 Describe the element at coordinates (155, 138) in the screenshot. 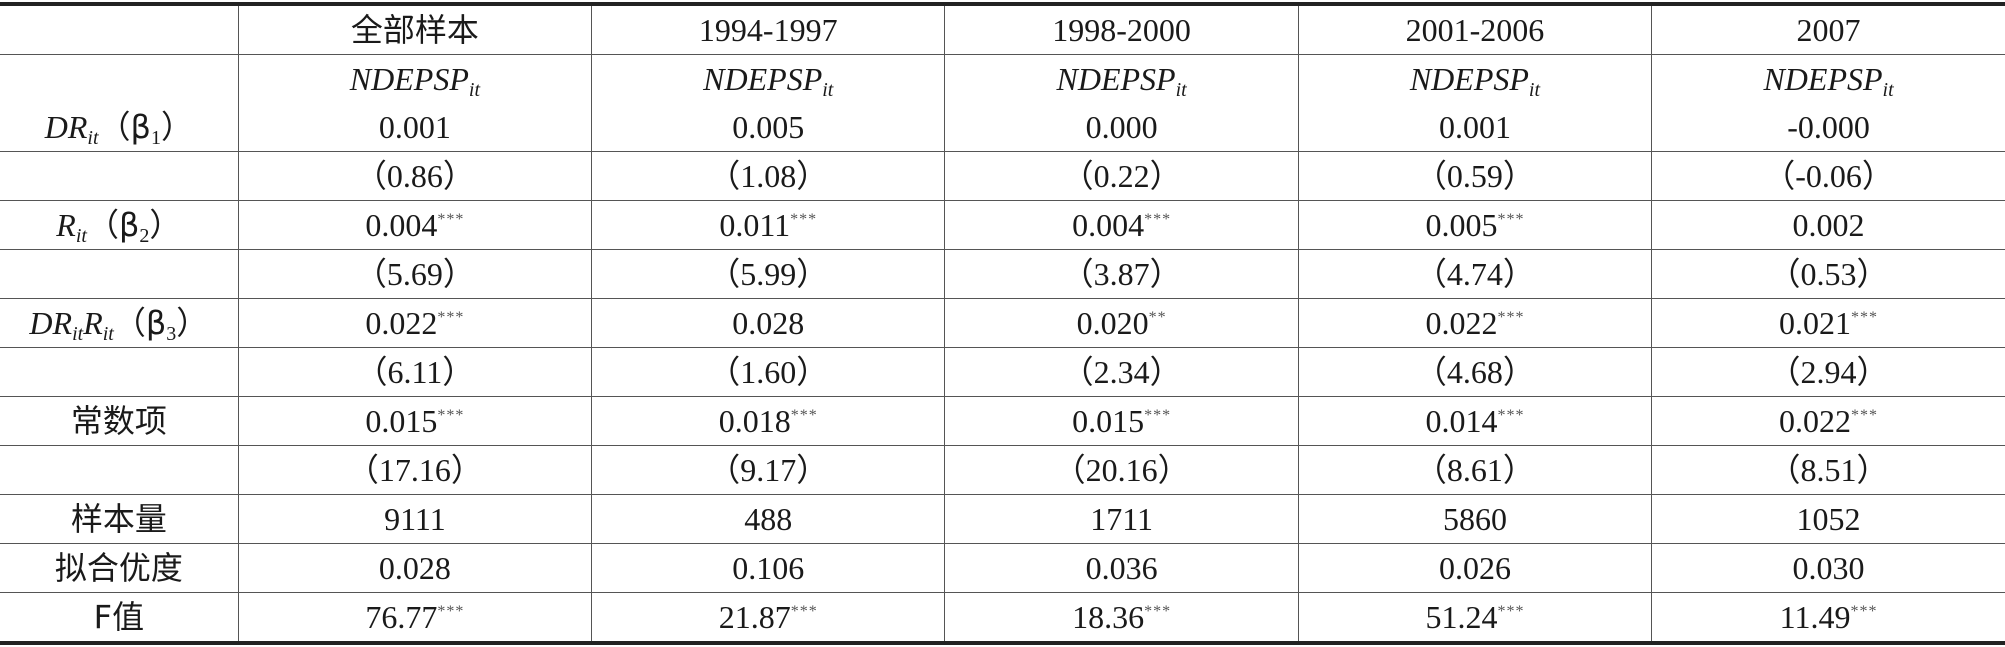

I see `beta-subscript: 1` at that location.